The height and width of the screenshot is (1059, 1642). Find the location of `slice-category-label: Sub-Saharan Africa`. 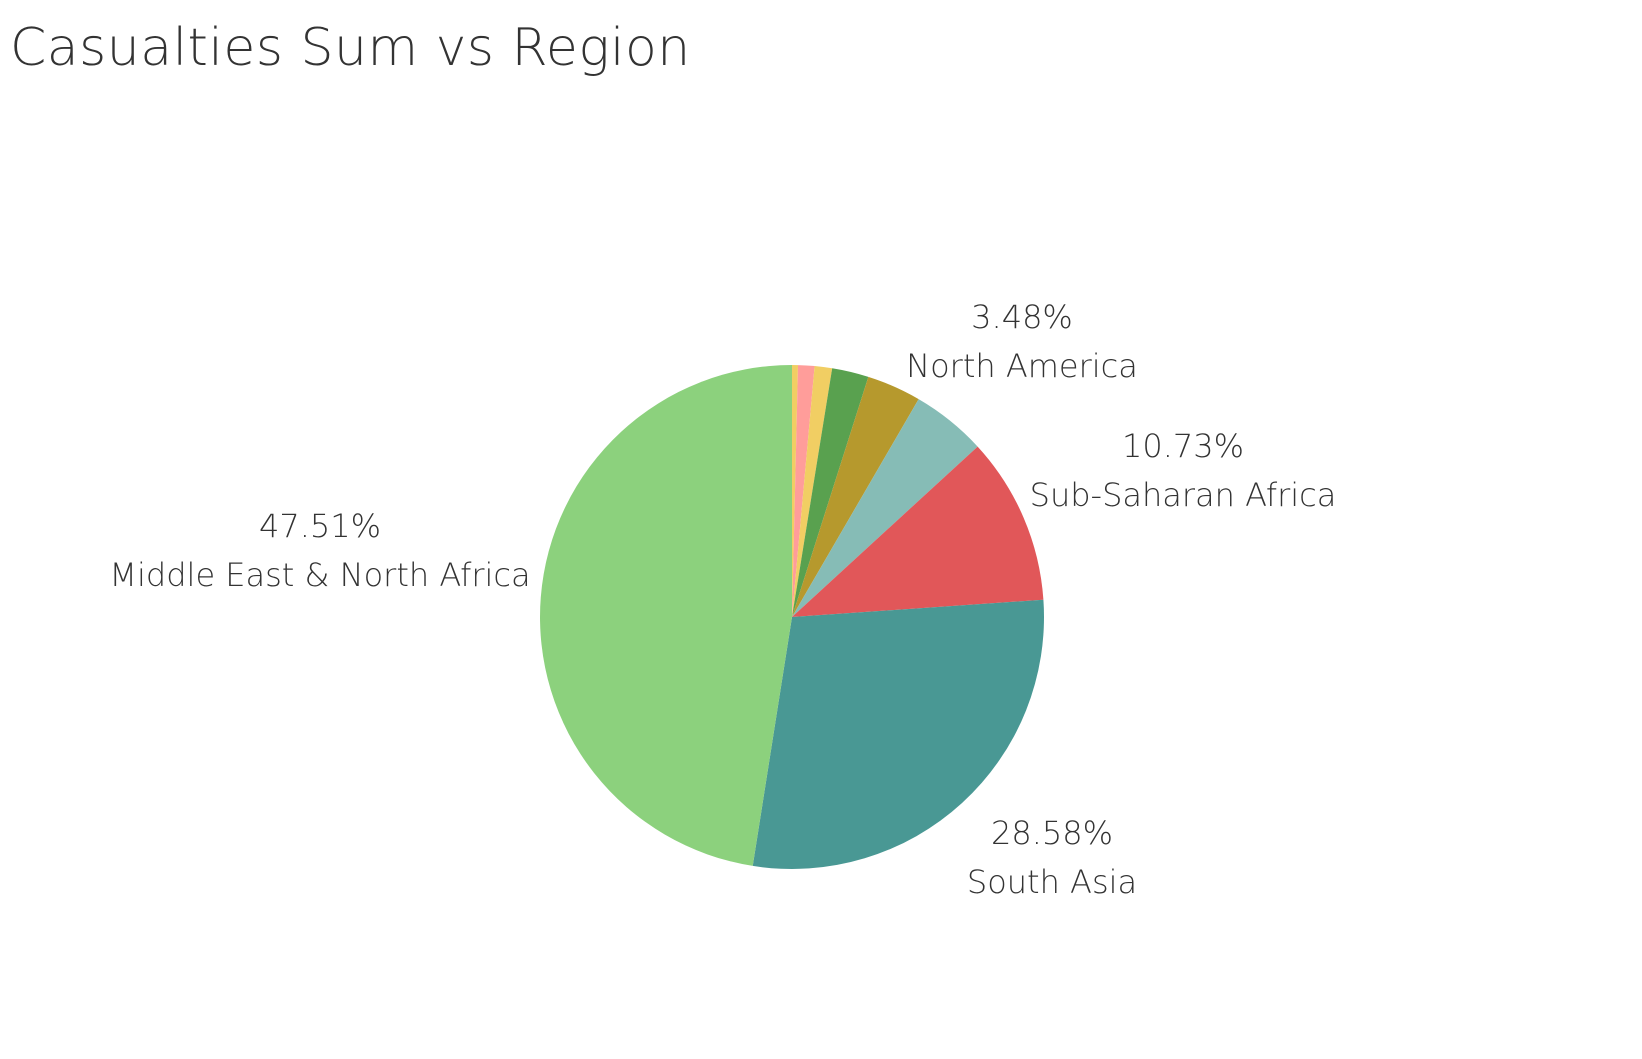

slice-category-label: Sub-Saharan Africa is located at coordinates (1183, 495).